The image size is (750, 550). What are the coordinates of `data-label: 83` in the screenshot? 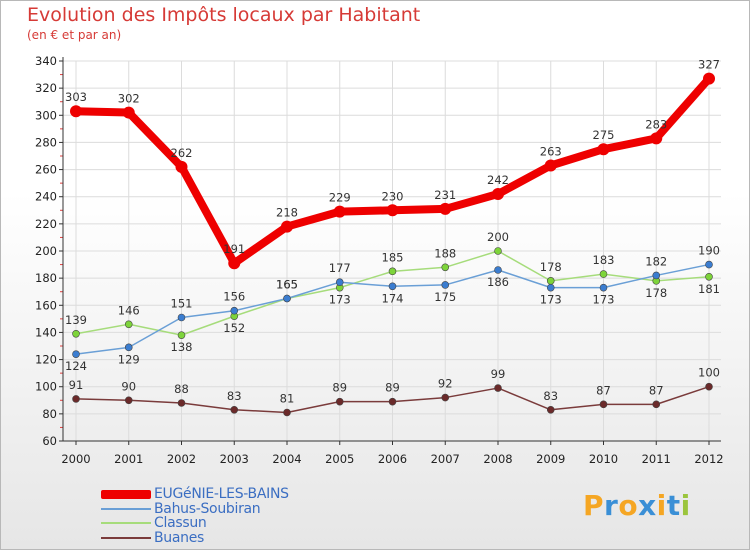 It's located at (234, 396).